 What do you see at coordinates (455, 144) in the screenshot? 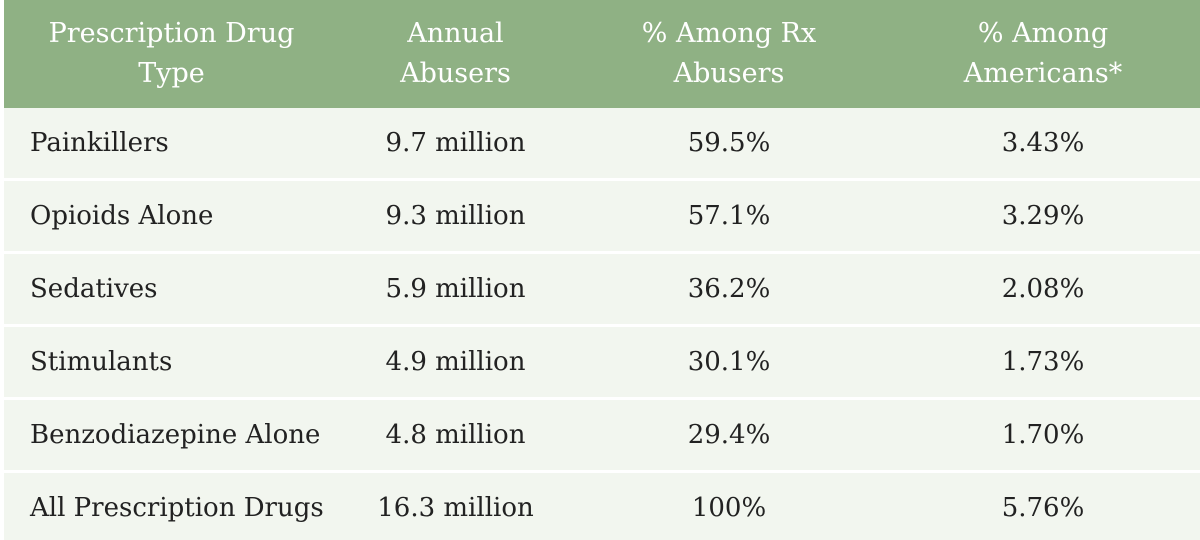
I see `cell-annual-abusers: 9.7 million` at bounding box center [455, 144].